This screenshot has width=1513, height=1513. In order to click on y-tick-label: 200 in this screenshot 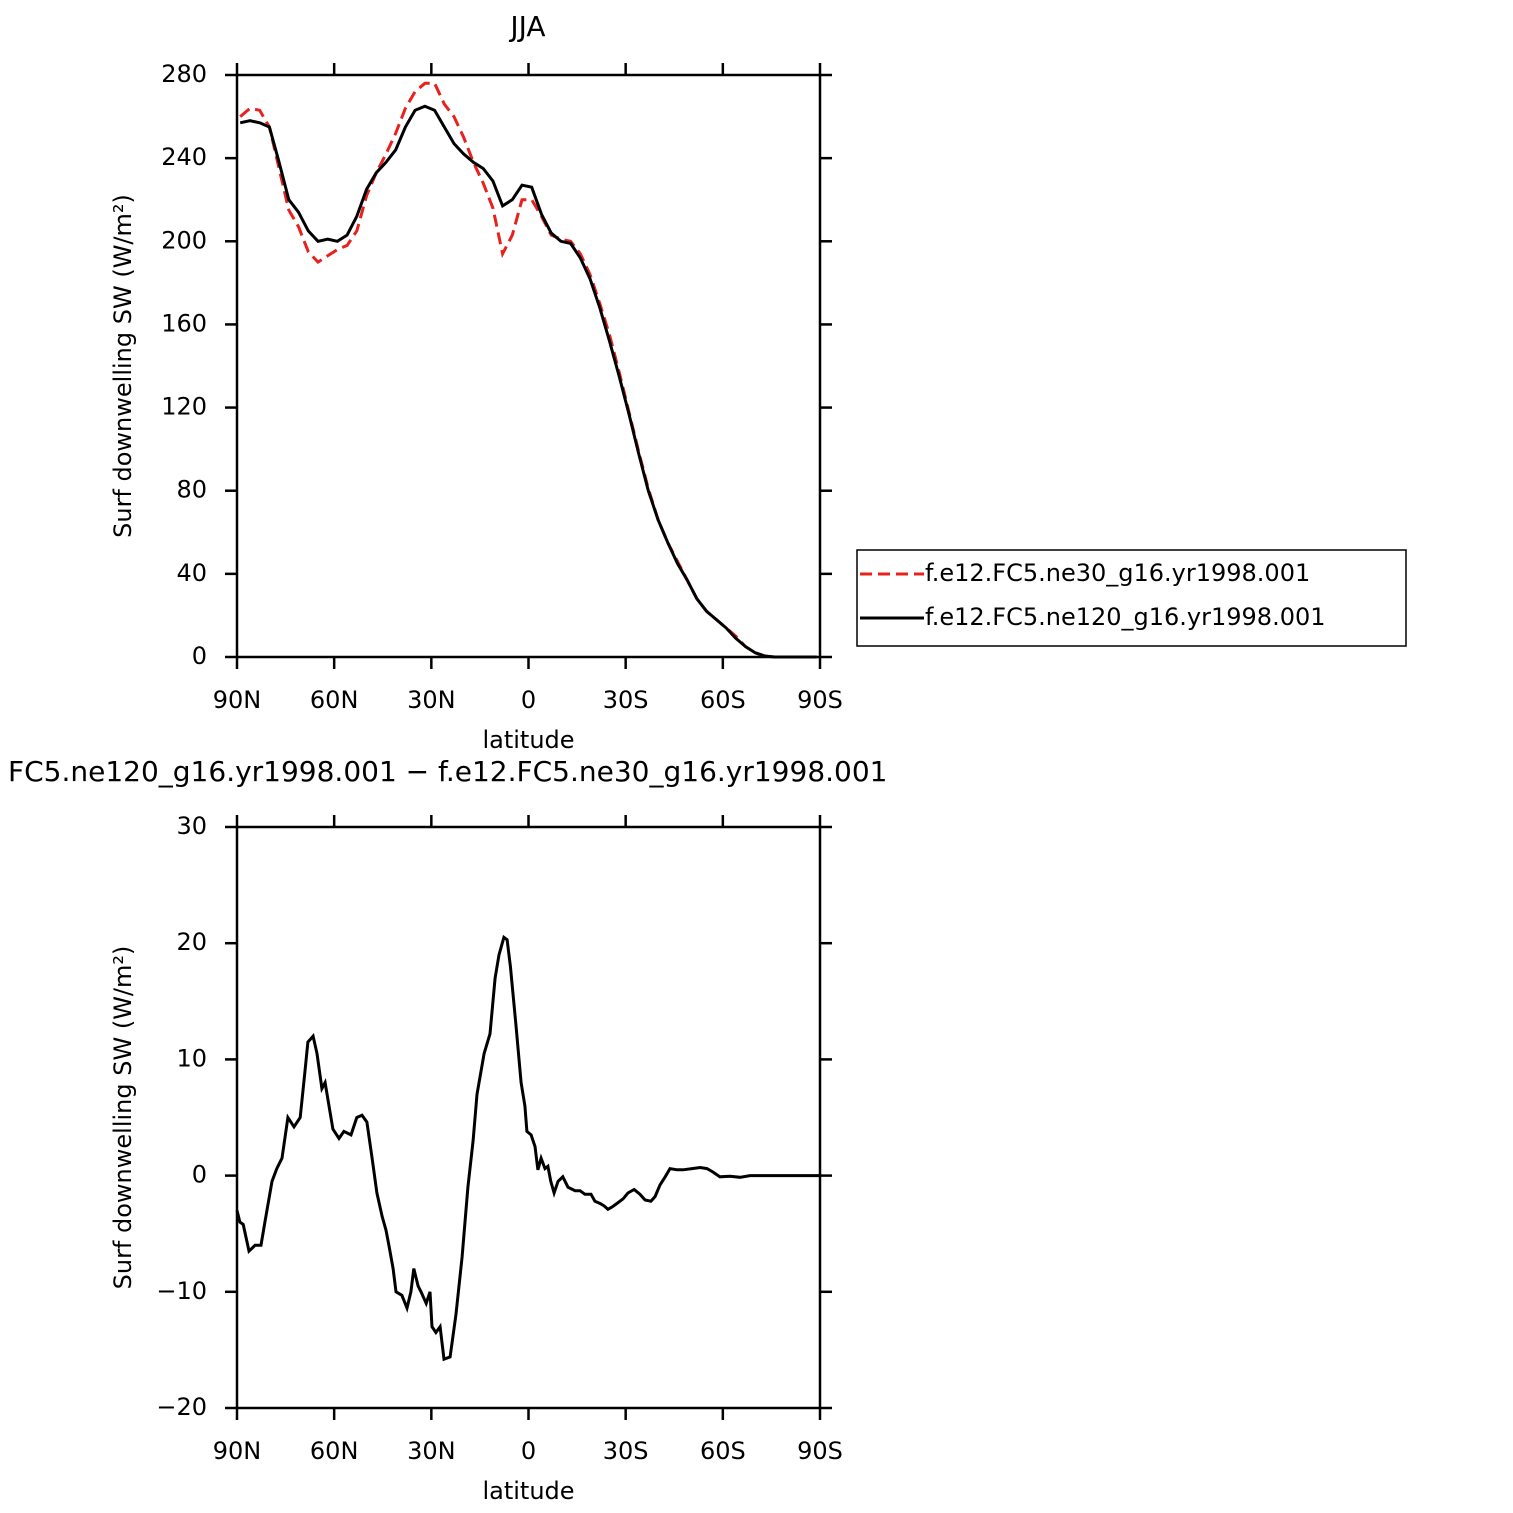, I will do `click(184, 240)`.